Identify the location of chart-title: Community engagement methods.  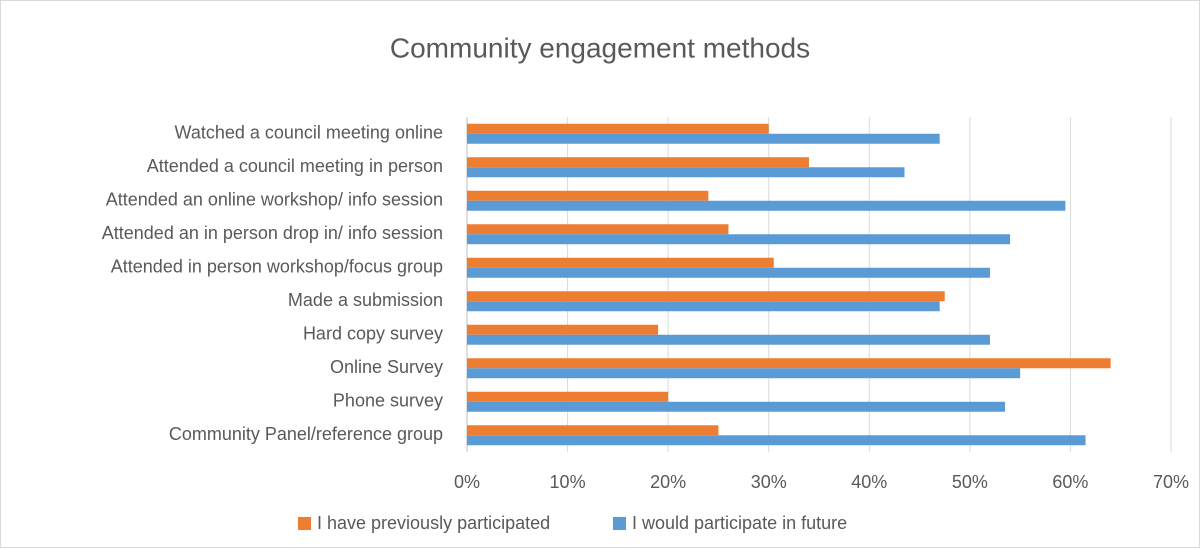
(600, 47).